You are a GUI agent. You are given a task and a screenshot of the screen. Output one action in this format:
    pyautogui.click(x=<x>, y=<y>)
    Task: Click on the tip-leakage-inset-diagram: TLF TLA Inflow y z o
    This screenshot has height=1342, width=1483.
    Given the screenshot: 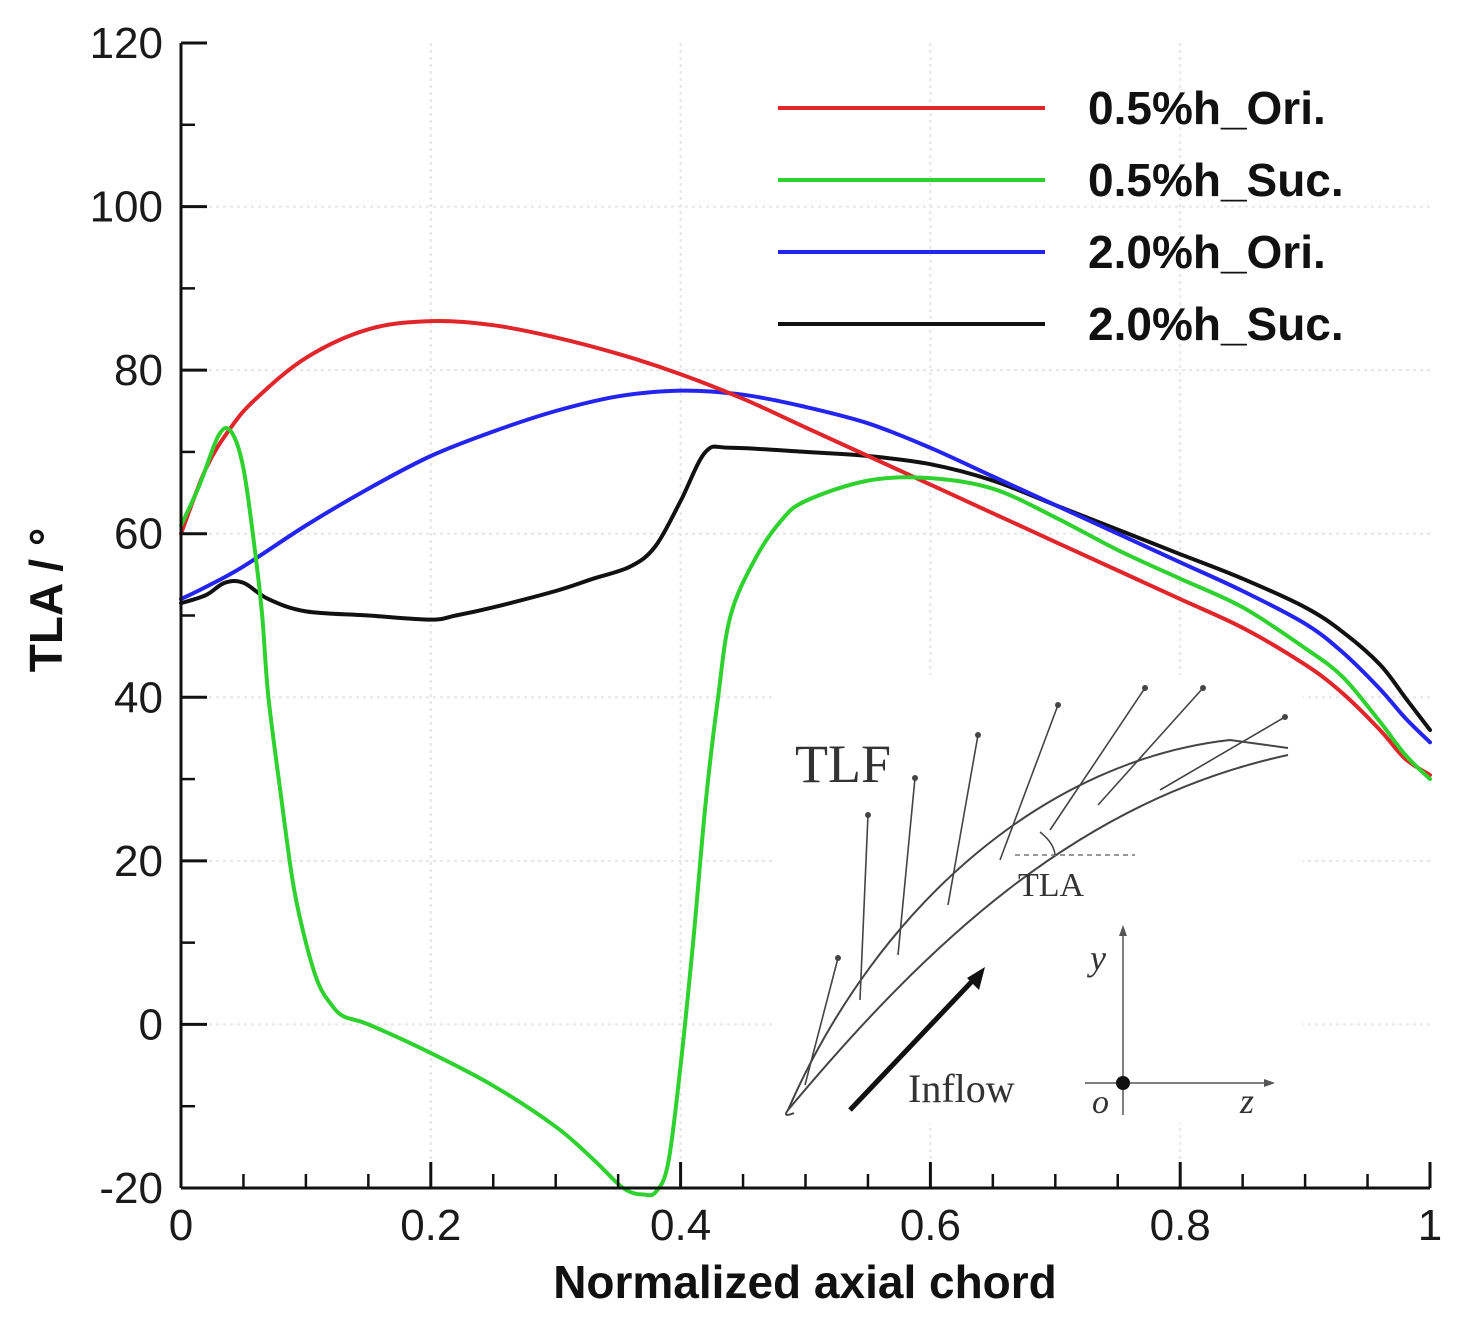 What is the action you would take?
    pyautogui.click(x=1039, y=899)
    